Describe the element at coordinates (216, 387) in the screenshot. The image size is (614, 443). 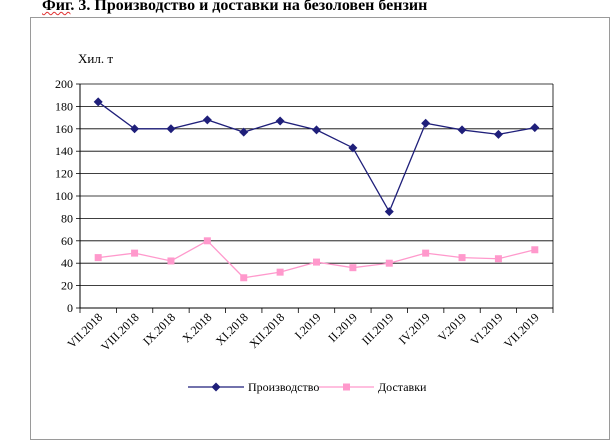
I see `legend-marker-proizvodstvo` at that location.